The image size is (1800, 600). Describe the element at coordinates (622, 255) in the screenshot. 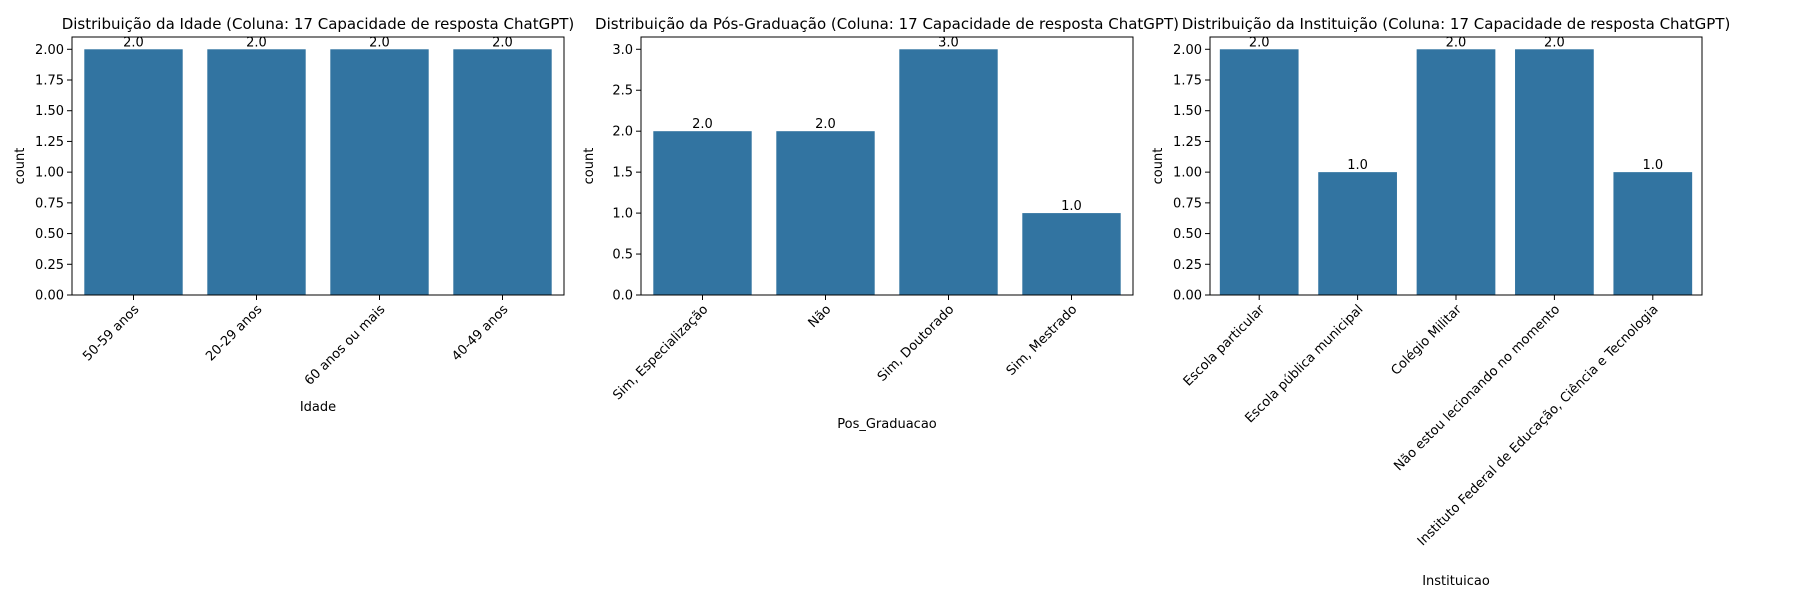

I see `y-tick-label: 0.5` at that location.